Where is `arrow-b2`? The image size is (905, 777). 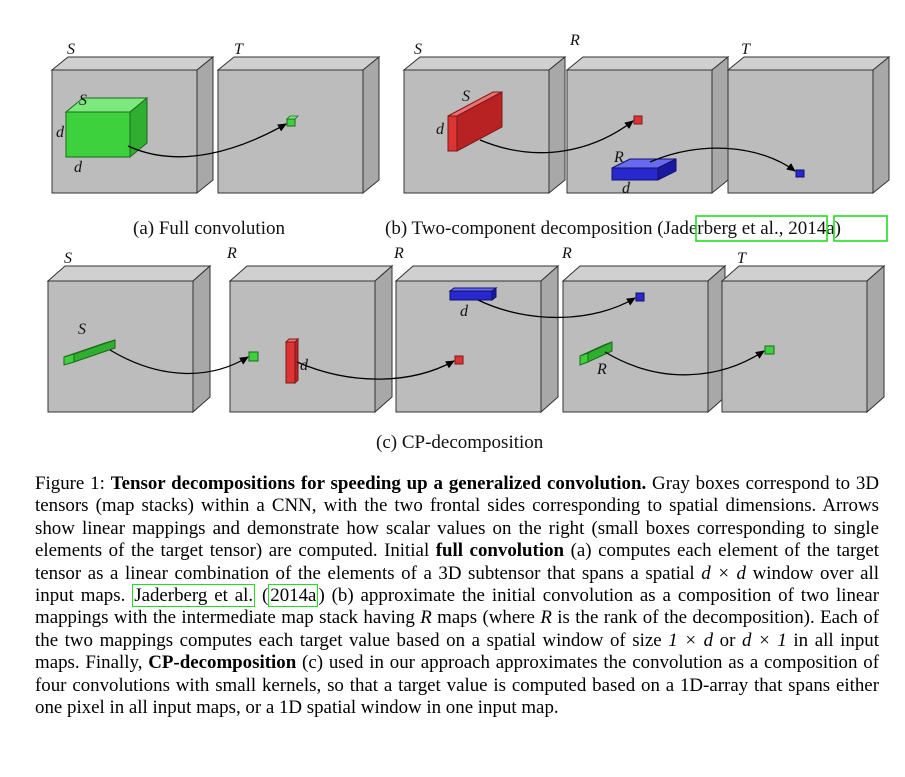 arrow-b2 is located at coordinates (722, 159).